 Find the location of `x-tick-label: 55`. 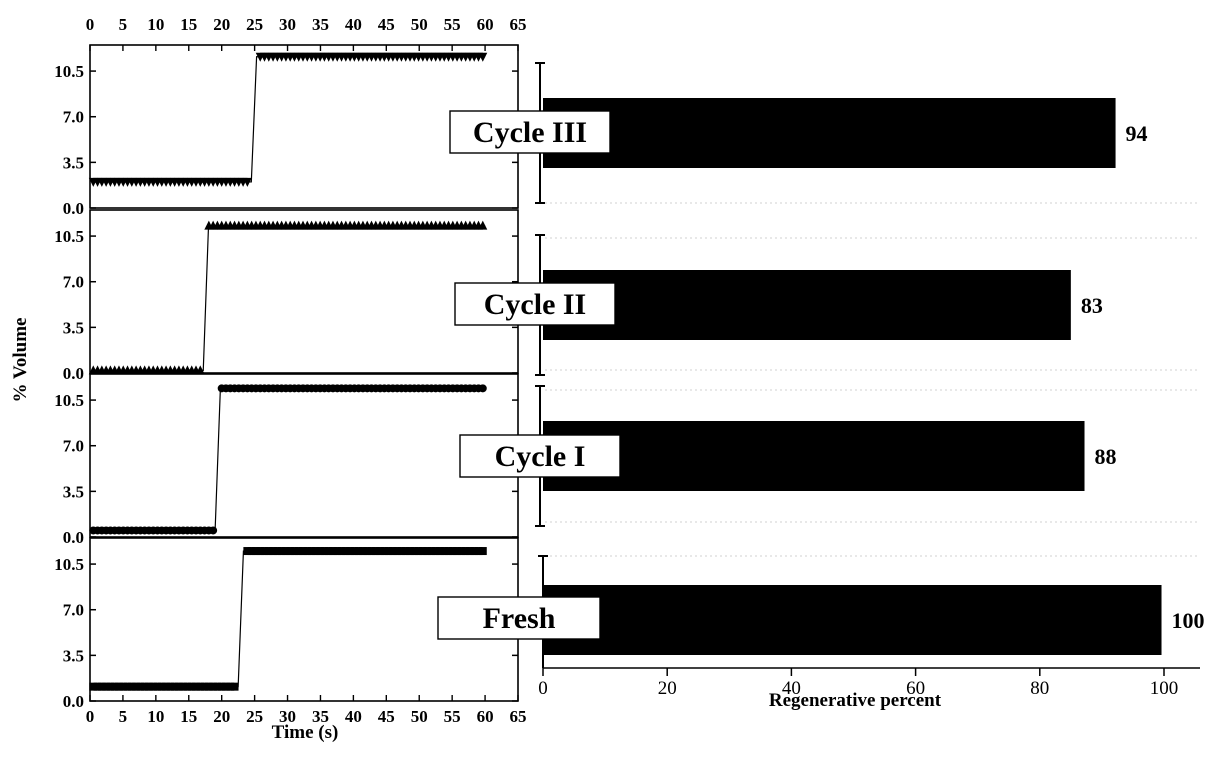

x-tick-label: 55 is located at coordinates (452, 716).